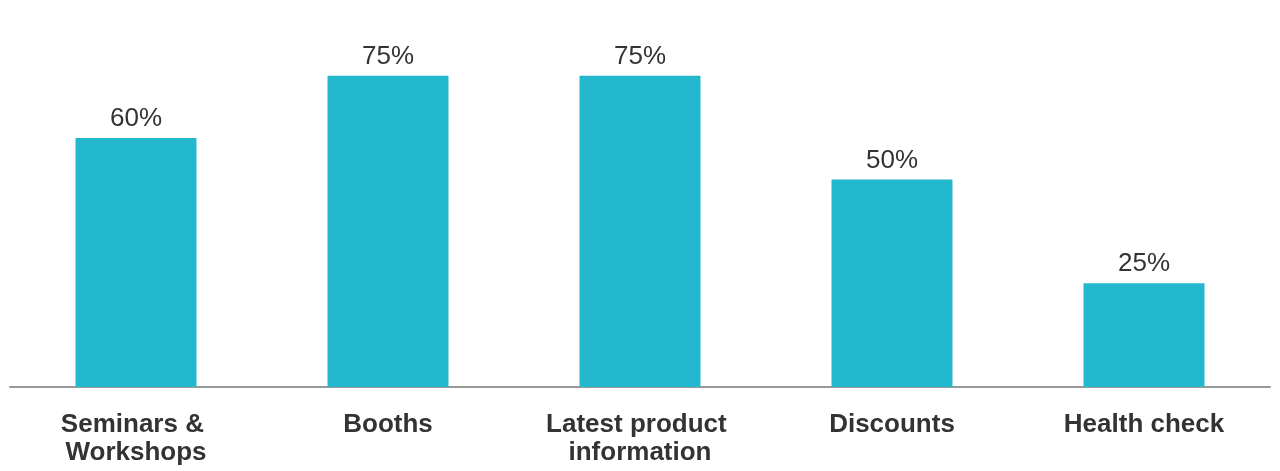  What do you see at coordinates (892, 423) in the screenshot?
I see `x-tick-label: Discounts` at bounding box center [892, 423].